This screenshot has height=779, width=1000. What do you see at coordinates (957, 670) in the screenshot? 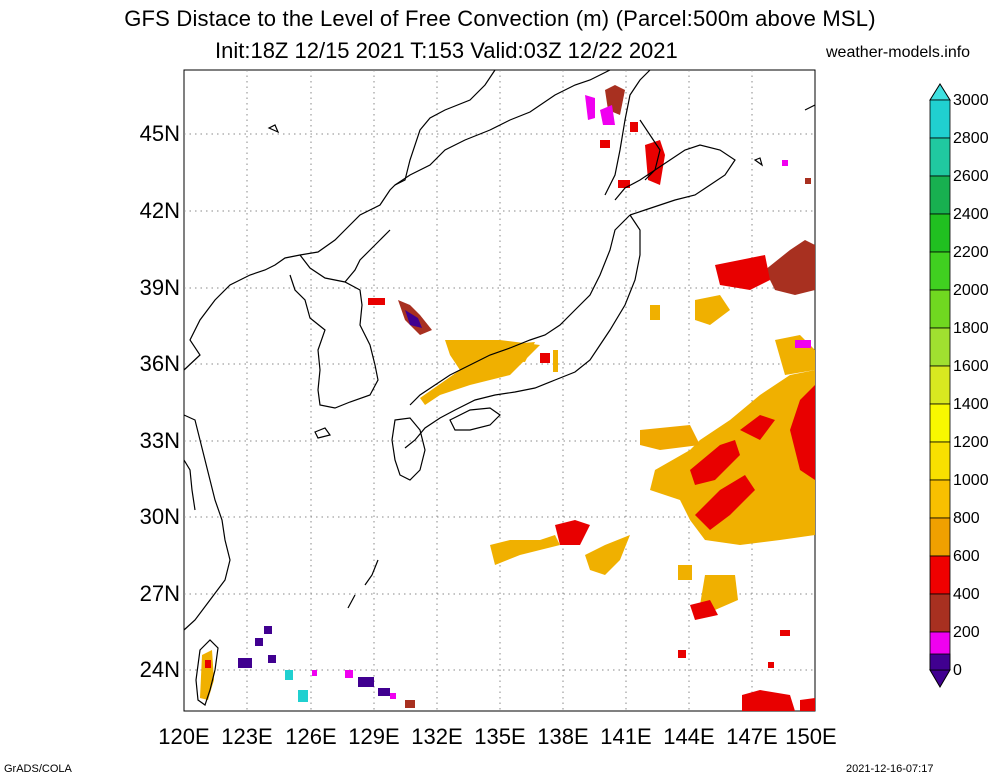
I see `colorbar-label-0: 0` at bounding box center [957, 670].